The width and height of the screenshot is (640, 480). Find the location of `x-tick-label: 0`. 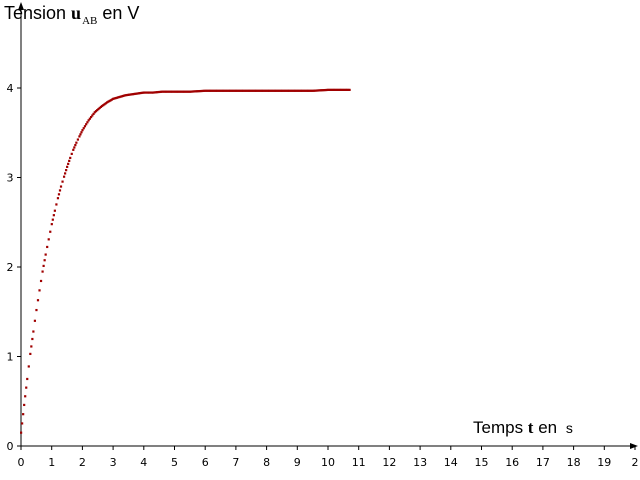

x-tick-label: 0 is located at coordinates (21, 462).